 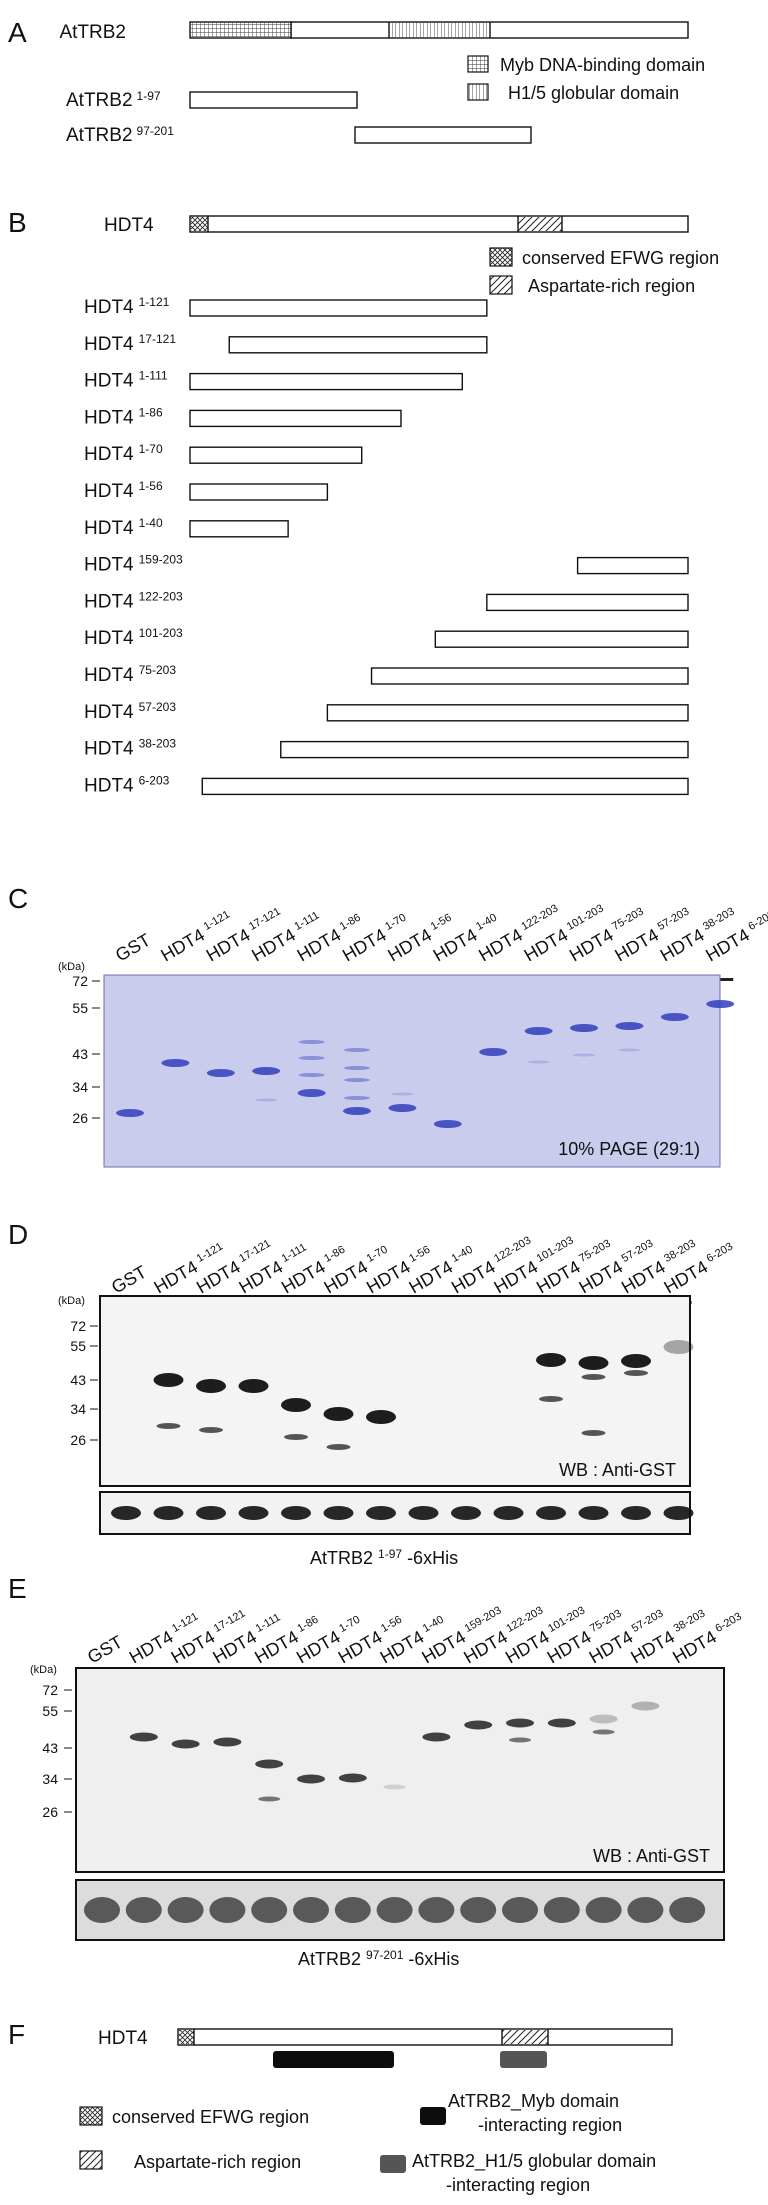 I want to click on legend-myb-interacting: AtTRB2_Myb domain -interacting region, so click(x=521, y=2113).